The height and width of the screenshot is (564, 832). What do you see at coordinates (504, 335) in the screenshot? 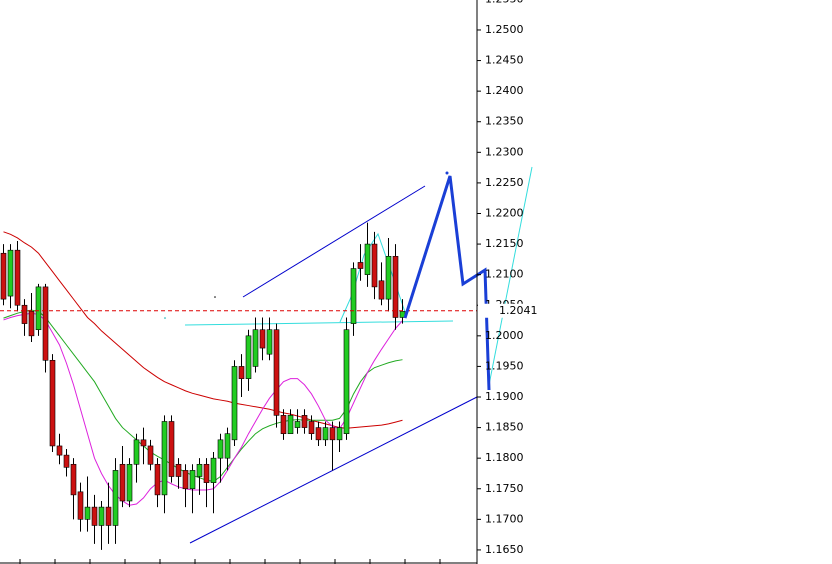
I see `y-tick-label: 1.2000` at bounding box center [504, 335].